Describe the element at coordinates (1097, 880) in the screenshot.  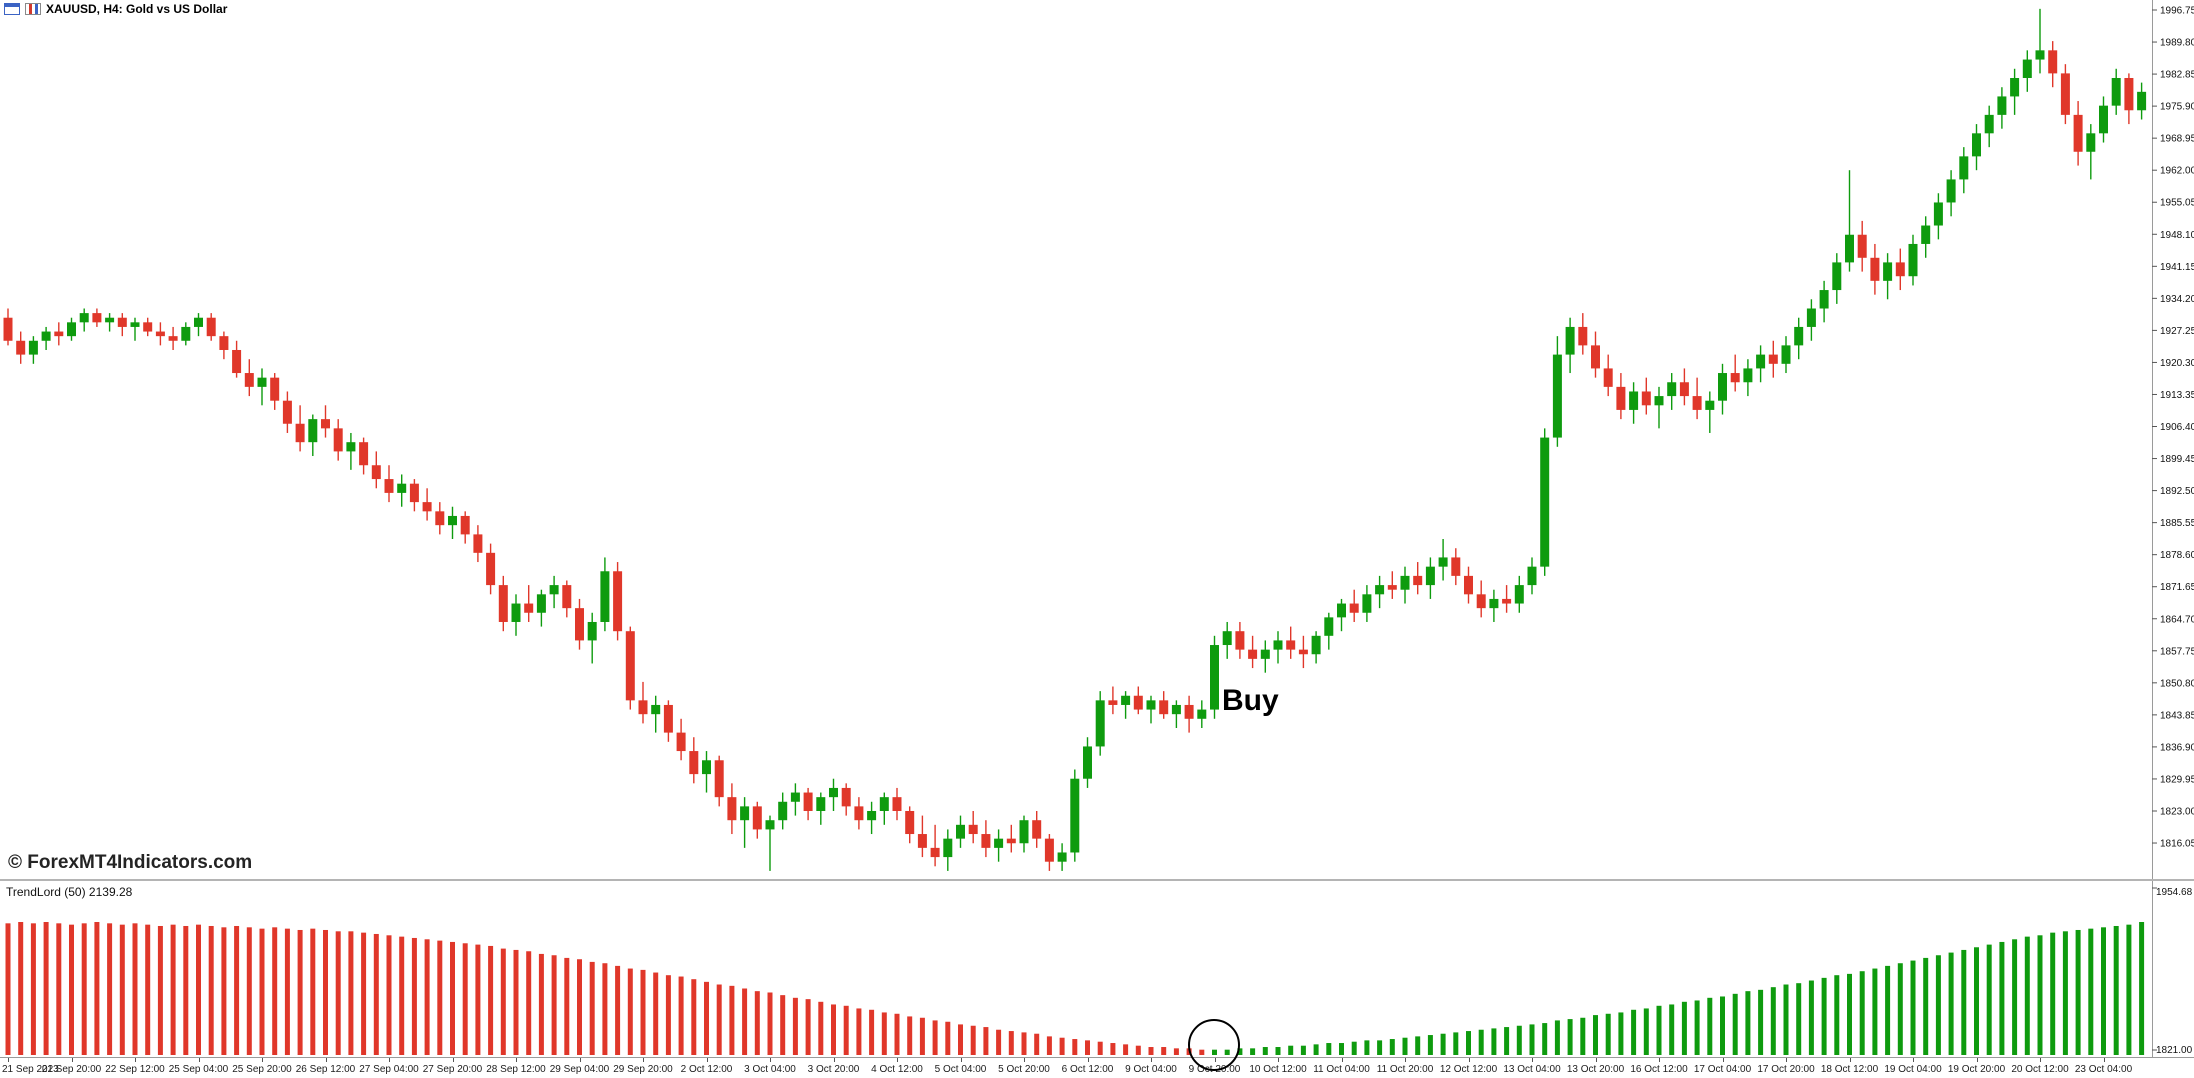
I see `pane-separator` at that location.